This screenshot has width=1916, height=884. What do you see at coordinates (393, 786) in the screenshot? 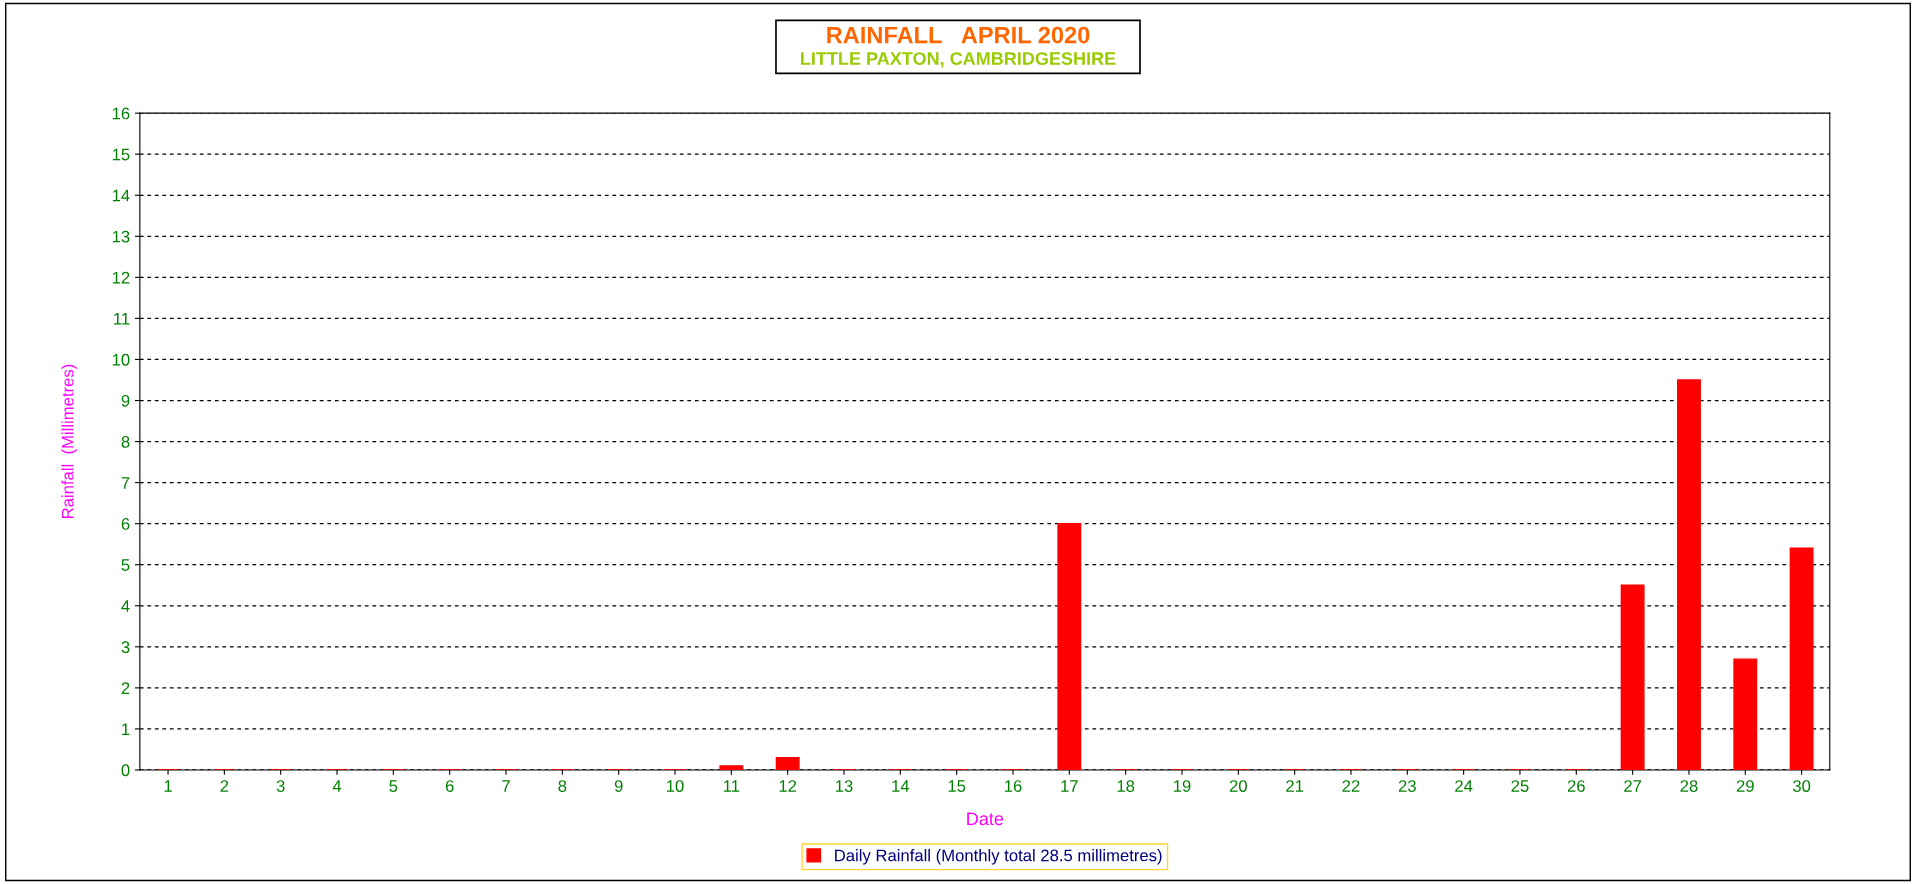
I see `x-tick-label: 5` at bounding box center [393, 786].